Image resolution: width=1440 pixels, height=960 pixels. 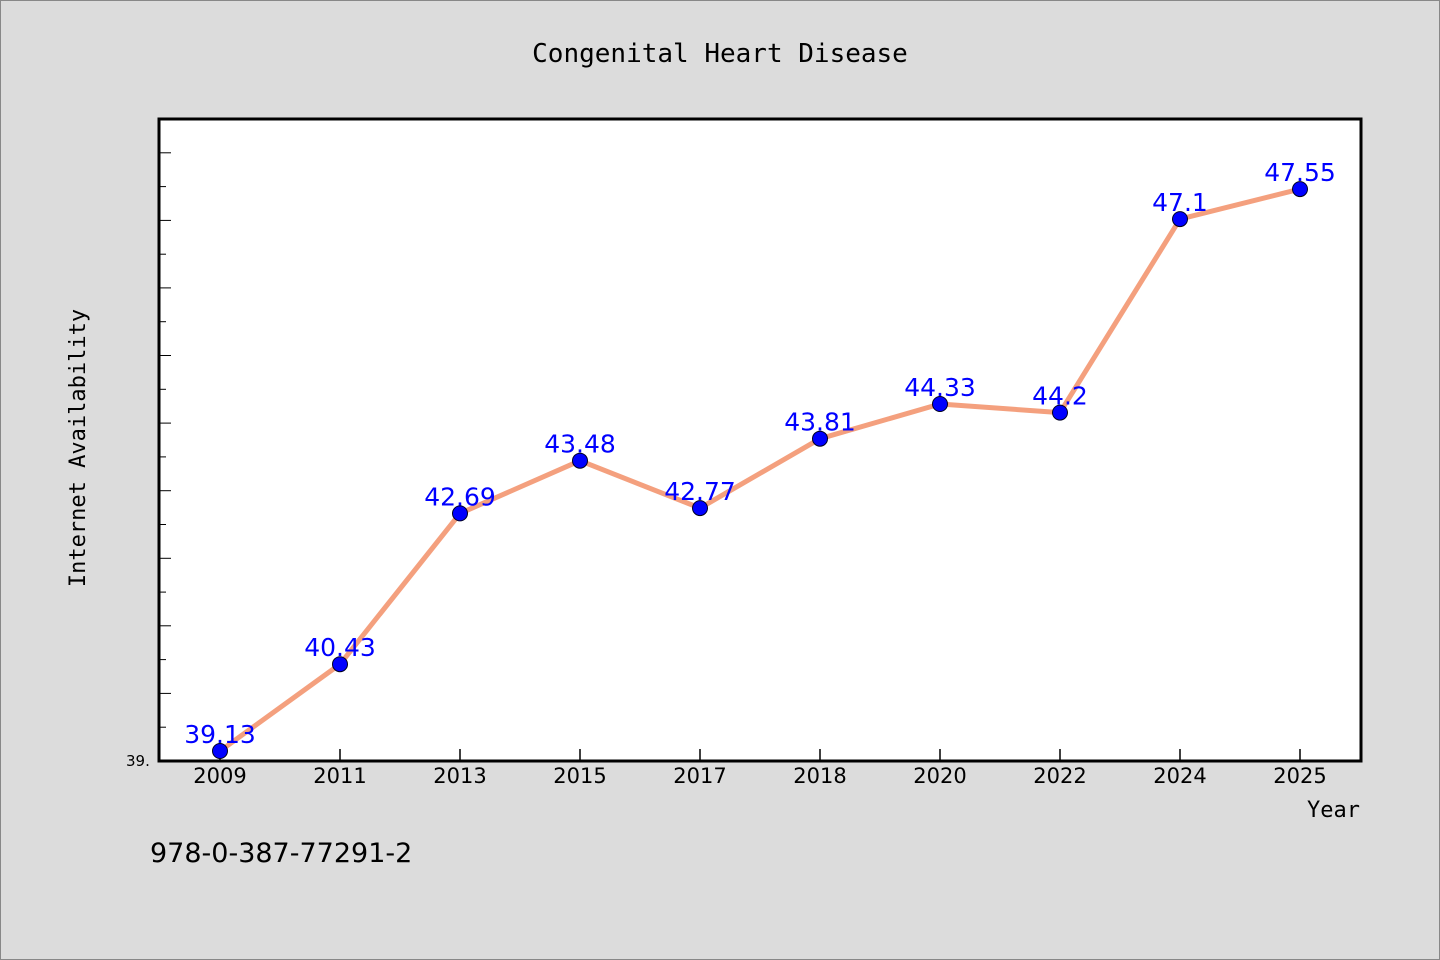 I want to click on x-tick-label: 2011, so click(x=339, y=776).